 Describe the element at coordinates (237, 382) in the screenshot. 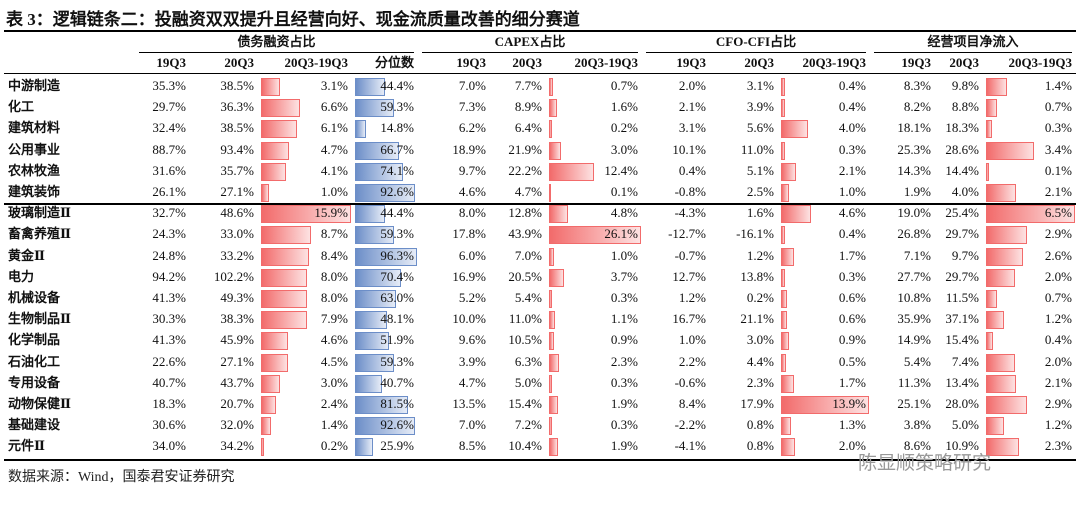

I see `cell: 43.7%` at that location.